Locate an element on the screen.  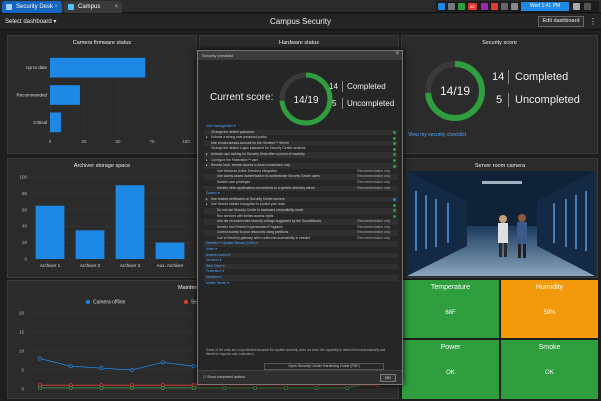
checklist-item-label: User management ▾ is located at coordinates (221, 126).